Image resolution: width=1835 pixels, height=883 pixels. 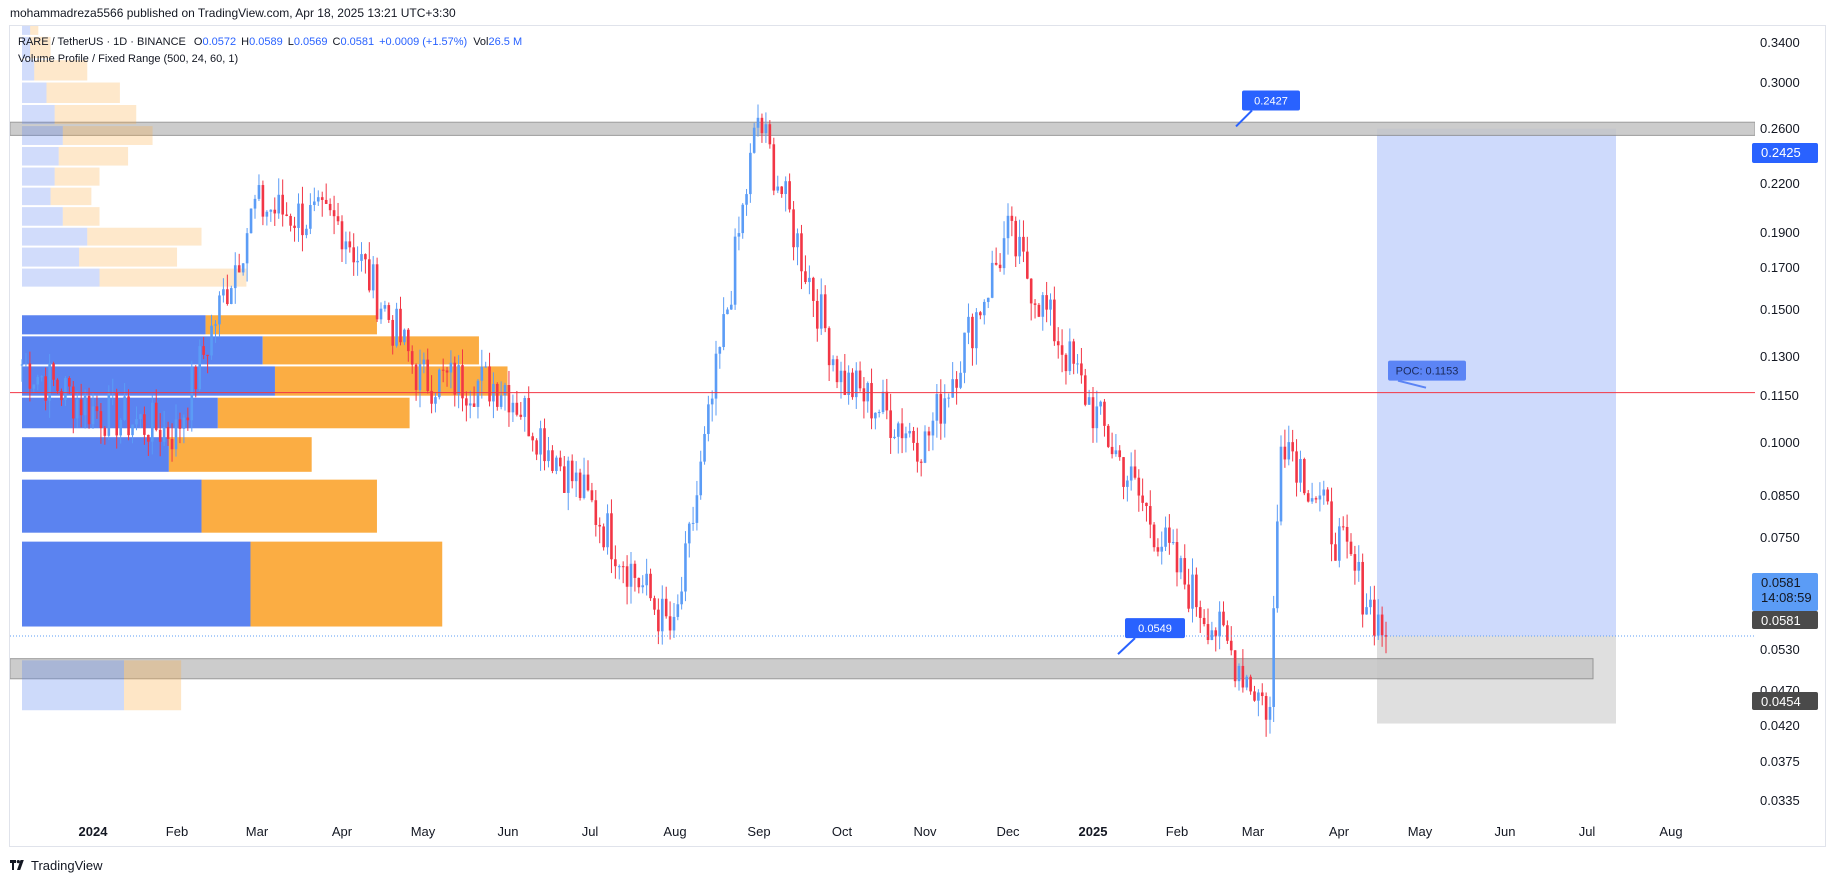 I want to click on x-tick-label: May, so click(x=1420, y=831).